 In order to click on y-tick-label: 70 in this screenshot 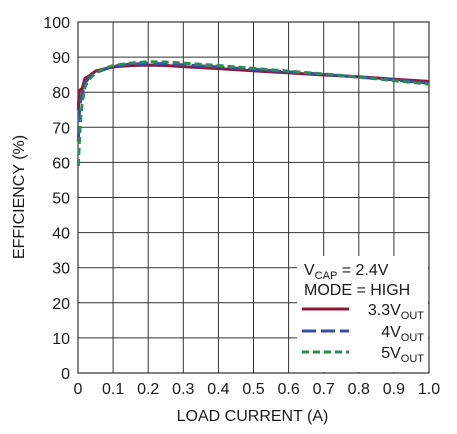, I will do `click(61, 128)`.